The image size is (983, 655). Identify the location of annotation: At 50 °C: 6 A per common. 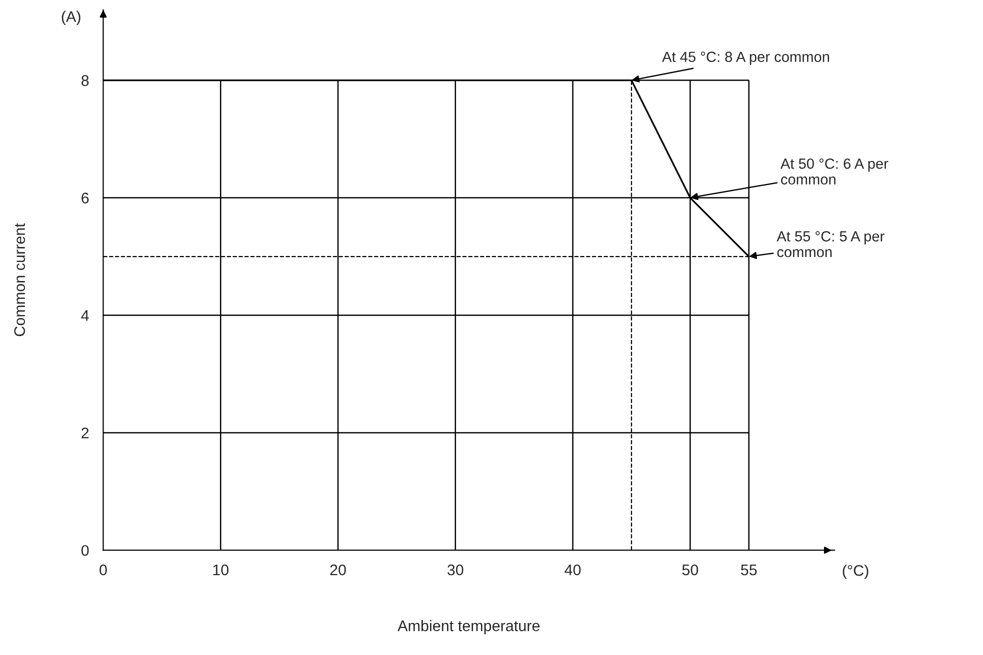
(834, 171).